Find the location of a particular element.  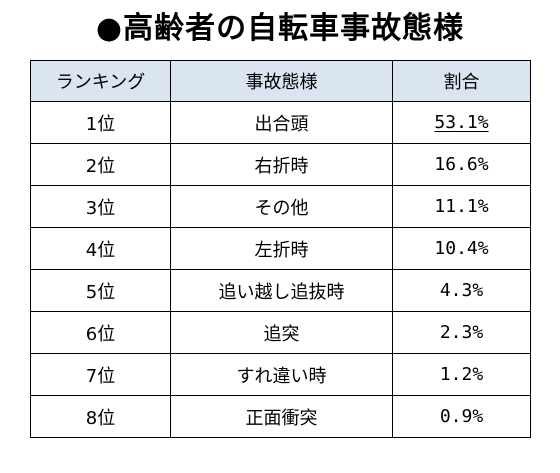

column-header-ranking: ランキング is located at coordinates (100, 81).